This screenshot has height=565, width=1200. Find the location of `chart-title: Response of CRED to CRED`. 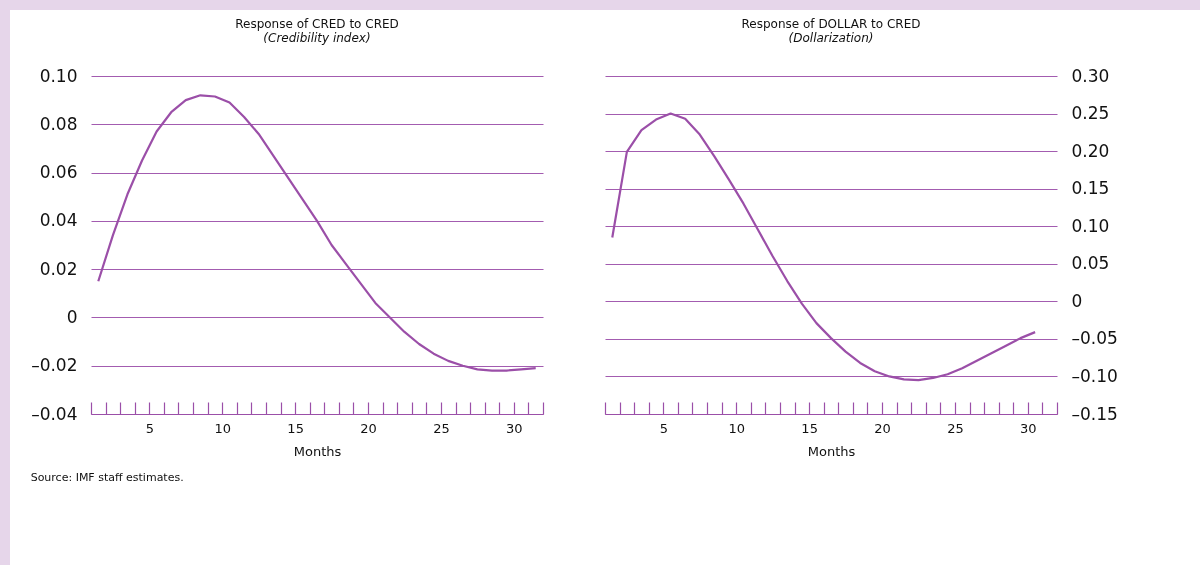

chart-title: Response of CRED to CRED is located at coordinates (317, 24).